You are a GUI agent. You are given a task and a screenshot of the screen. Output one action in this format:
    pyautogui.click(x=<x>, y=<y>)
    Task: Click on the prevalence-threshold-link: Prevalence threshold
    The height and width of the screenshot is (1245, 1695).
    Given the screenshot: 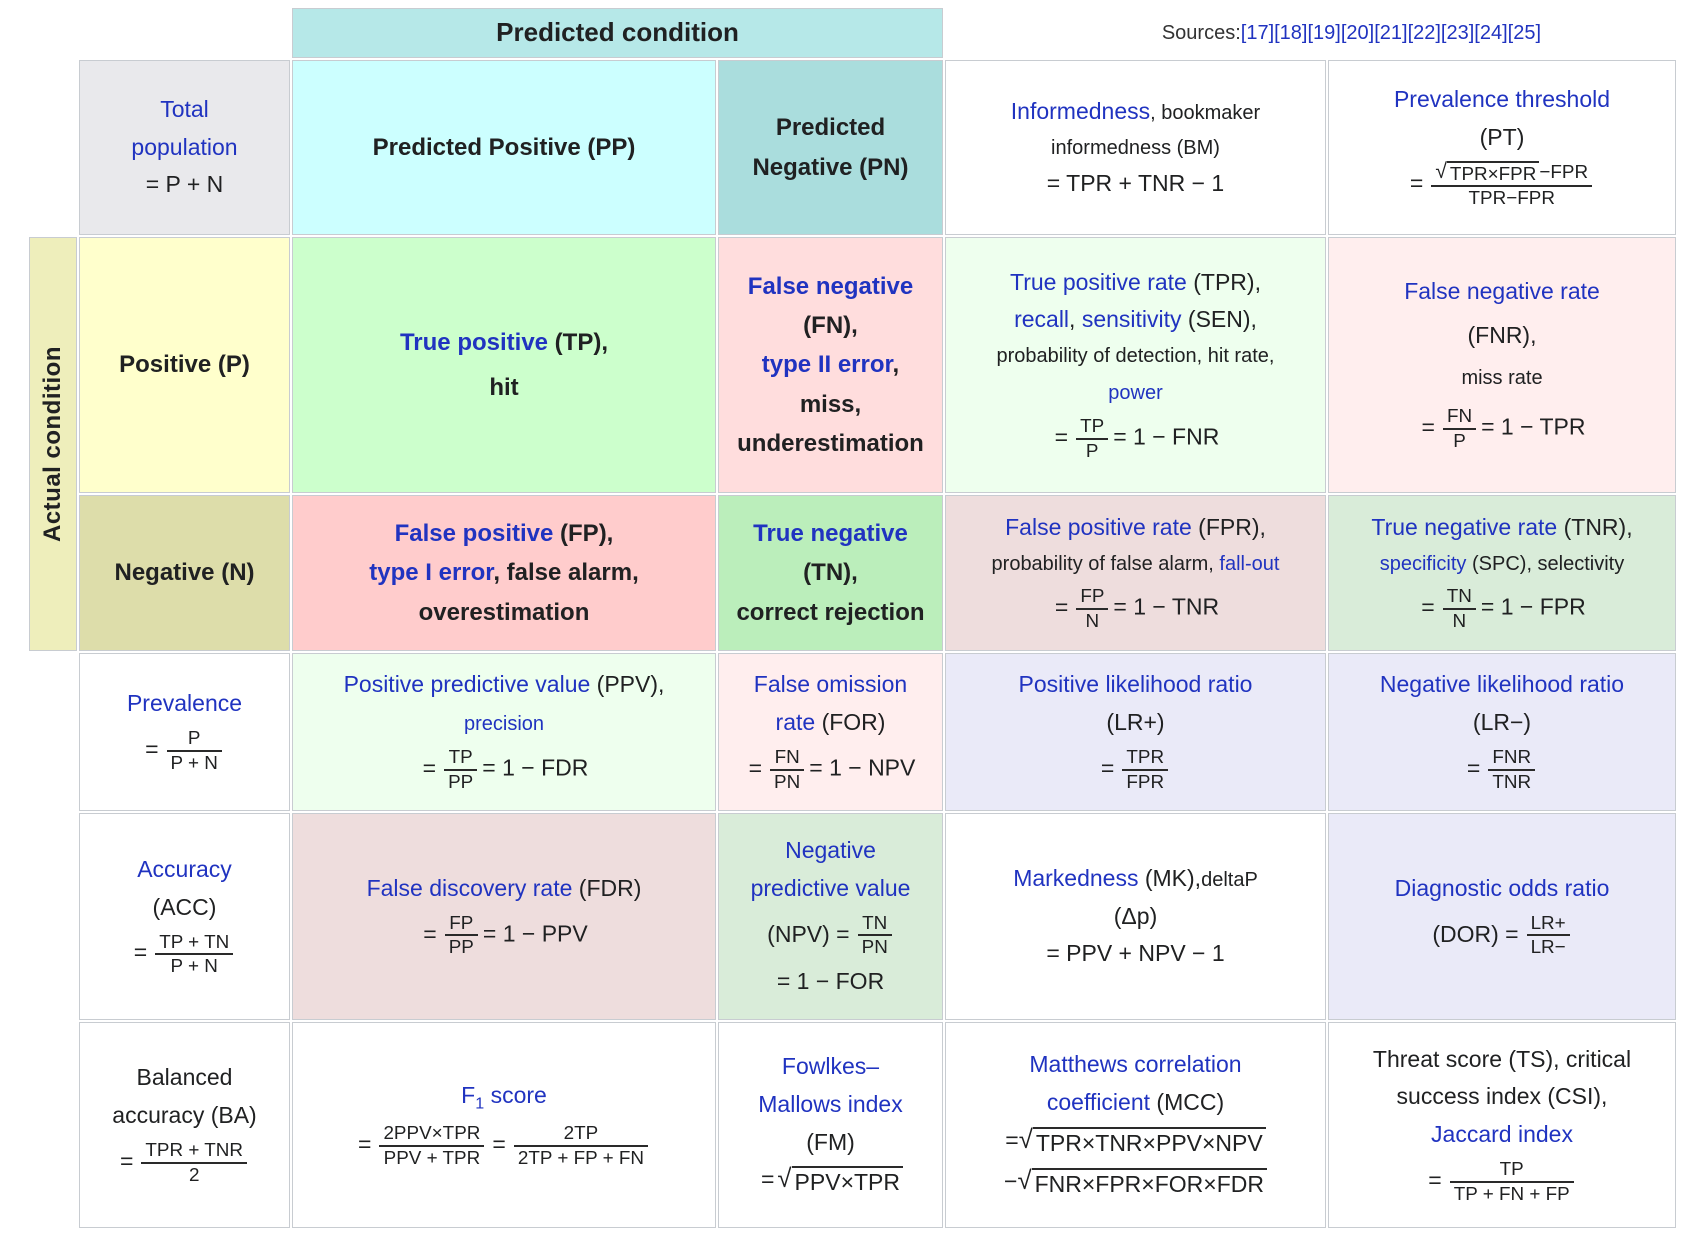 What is the action you would take?
    pyautogui.click(x=1502, y=98)
    